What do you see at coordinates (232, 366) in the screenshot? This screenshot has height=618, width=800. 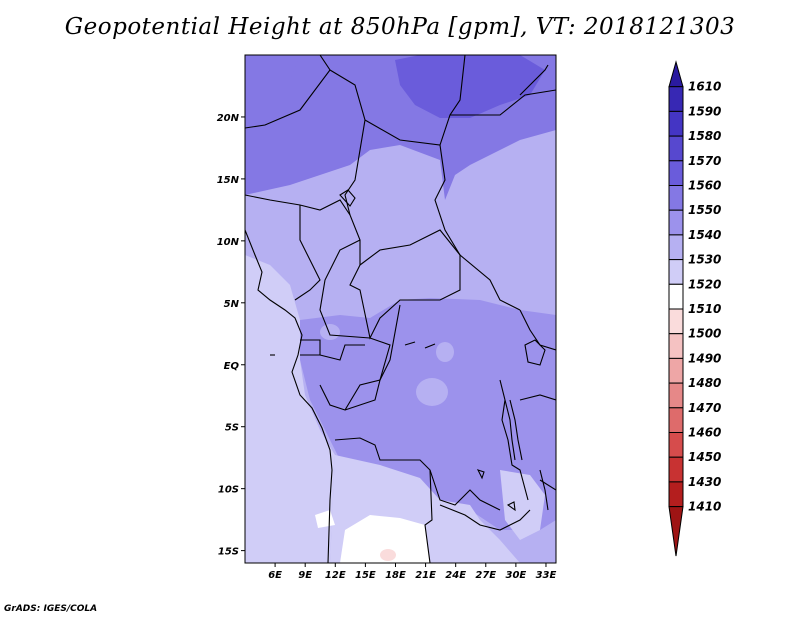 I see `y-tick-label: EQ` at bounding box center [232, 366].